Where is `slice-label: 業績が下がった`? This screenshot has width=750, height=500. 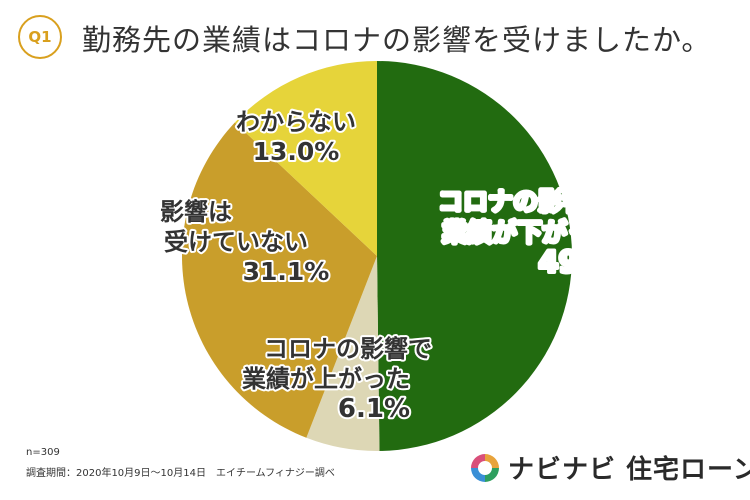
slice-label: 業績が下がった is located at coordinates (529, 232).